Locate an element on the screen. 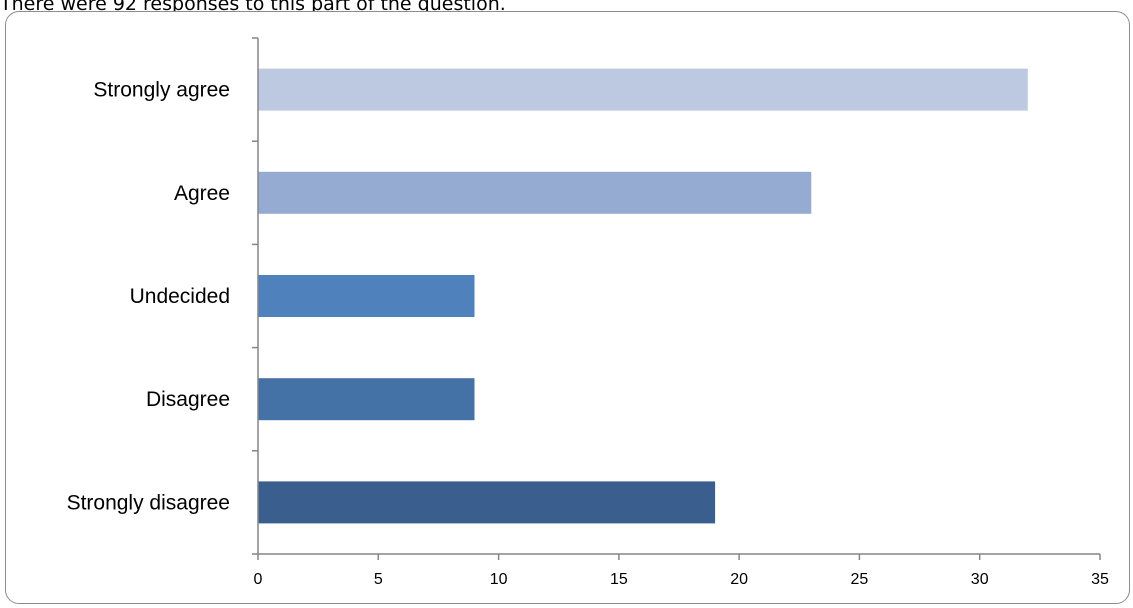 The width and height of the screenshot is (1133, 608). x-tick-label: 0 is located at coordinates (258, 579).